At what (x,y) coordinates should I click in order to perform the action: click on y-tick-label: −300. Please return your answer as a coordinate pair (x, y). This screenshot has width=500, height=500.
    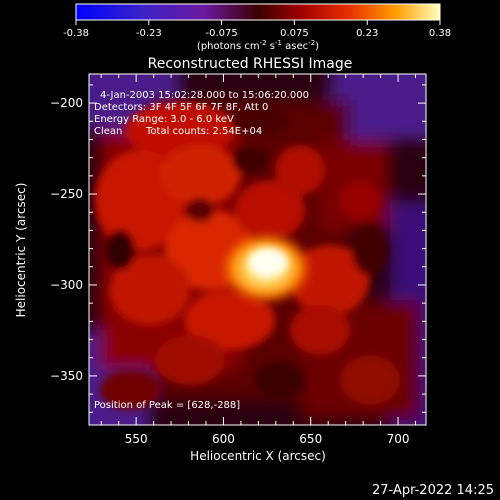
    Looking at the image, I should click on (66, 285).